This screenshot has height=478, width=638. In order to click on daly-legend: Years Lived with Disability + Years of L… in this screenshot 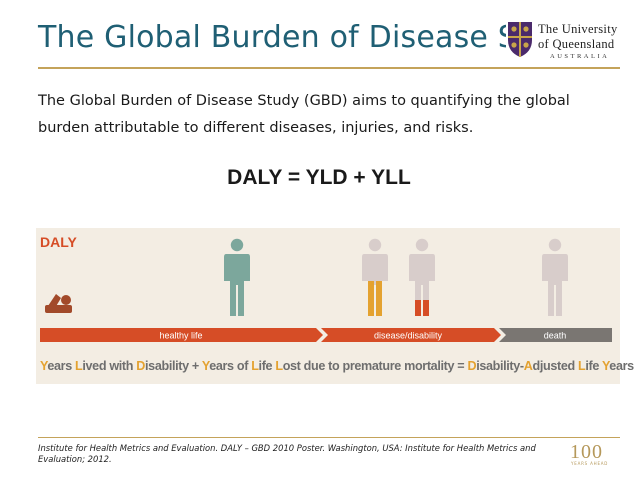, I will do `click(337, 366)`.